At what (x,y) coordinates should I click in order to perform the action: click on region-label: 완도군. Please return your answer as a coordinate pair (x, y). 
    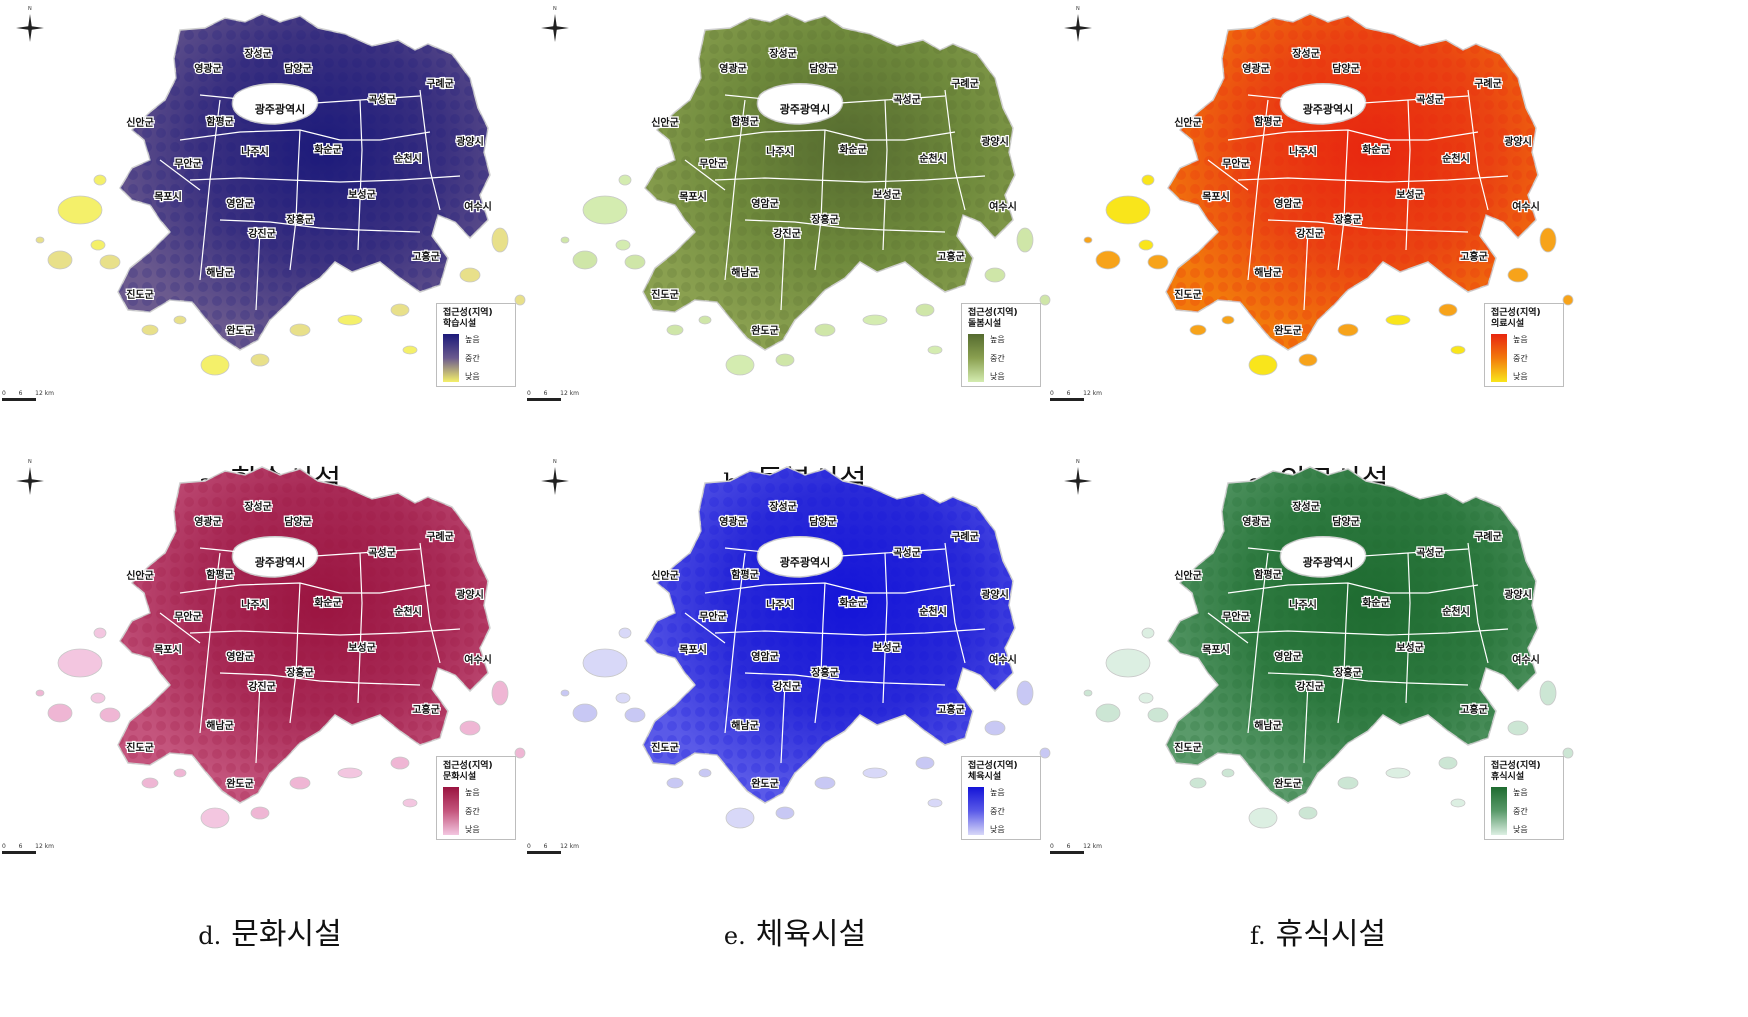
    Looking at the image, I should click on (765, 330).